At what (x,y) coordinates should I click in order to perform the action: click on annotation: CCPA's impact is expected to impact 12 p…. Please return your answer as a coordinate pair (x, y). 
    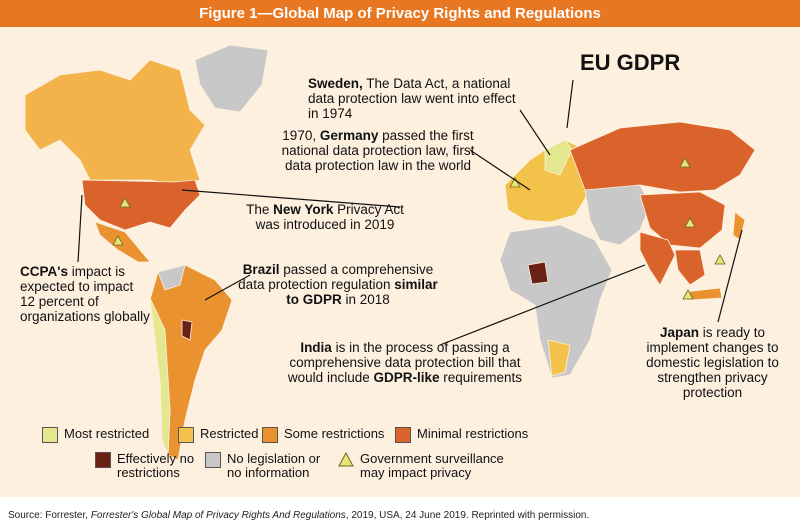
    Looking at the image, I should click on (85, 294).